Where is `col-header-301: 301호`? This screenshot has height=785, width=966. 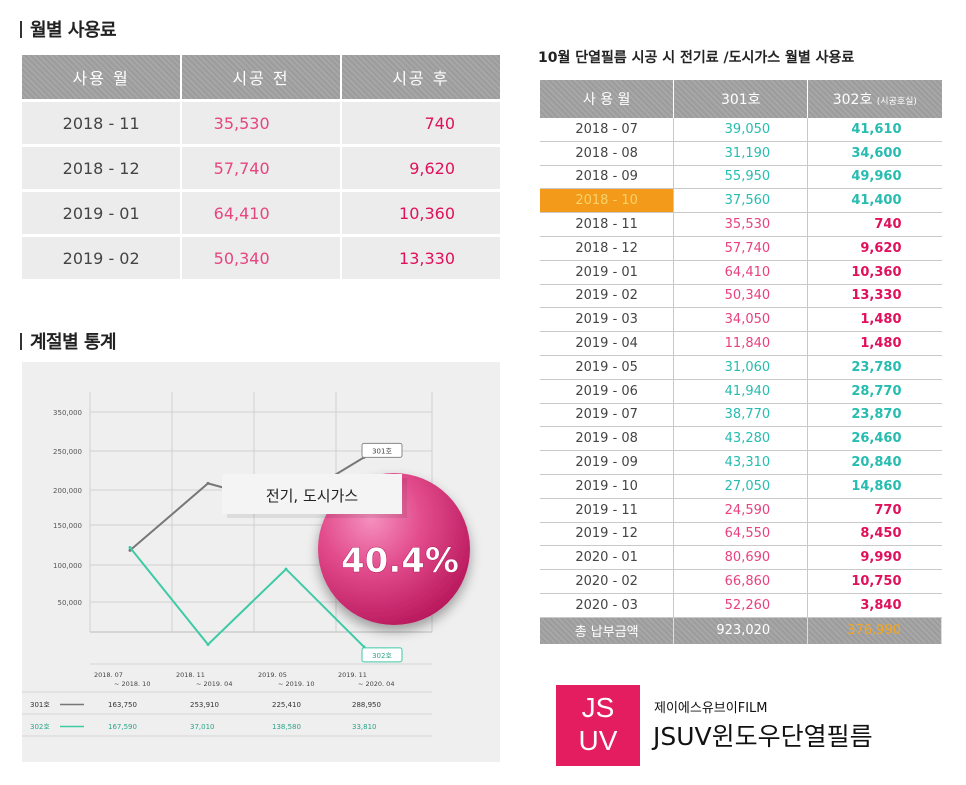
col-header-301: 301호 is located at coordinates (741, 99).